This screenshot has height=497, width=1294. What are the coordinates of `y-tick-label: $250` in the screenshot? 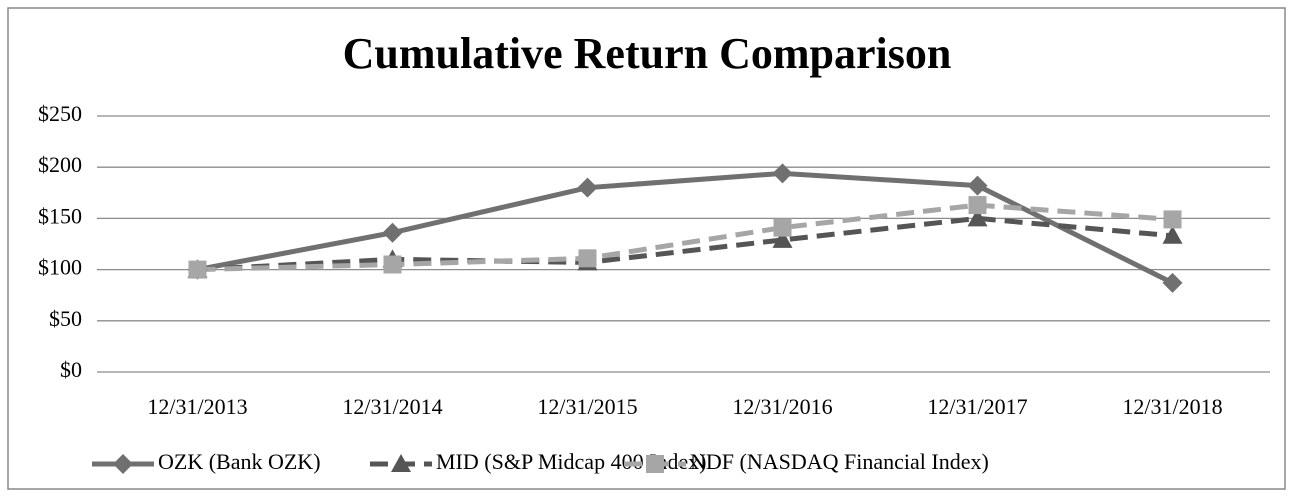 It's located at (60, 113).